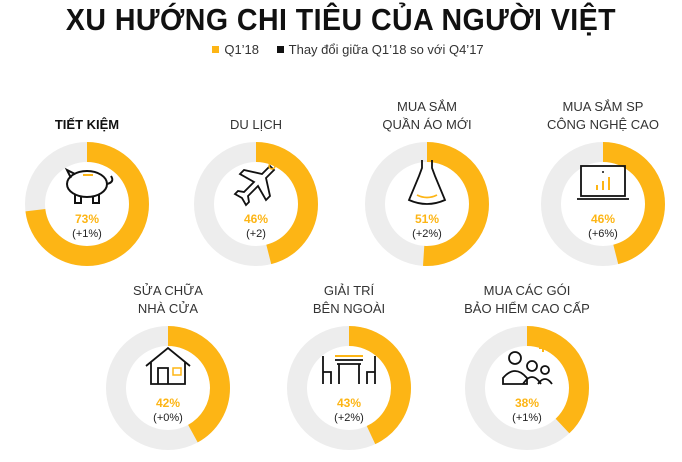 This screenshot has width=682, height=462. I want to click on category-label-line: BÊN NGOÀI, so click(349, 308).